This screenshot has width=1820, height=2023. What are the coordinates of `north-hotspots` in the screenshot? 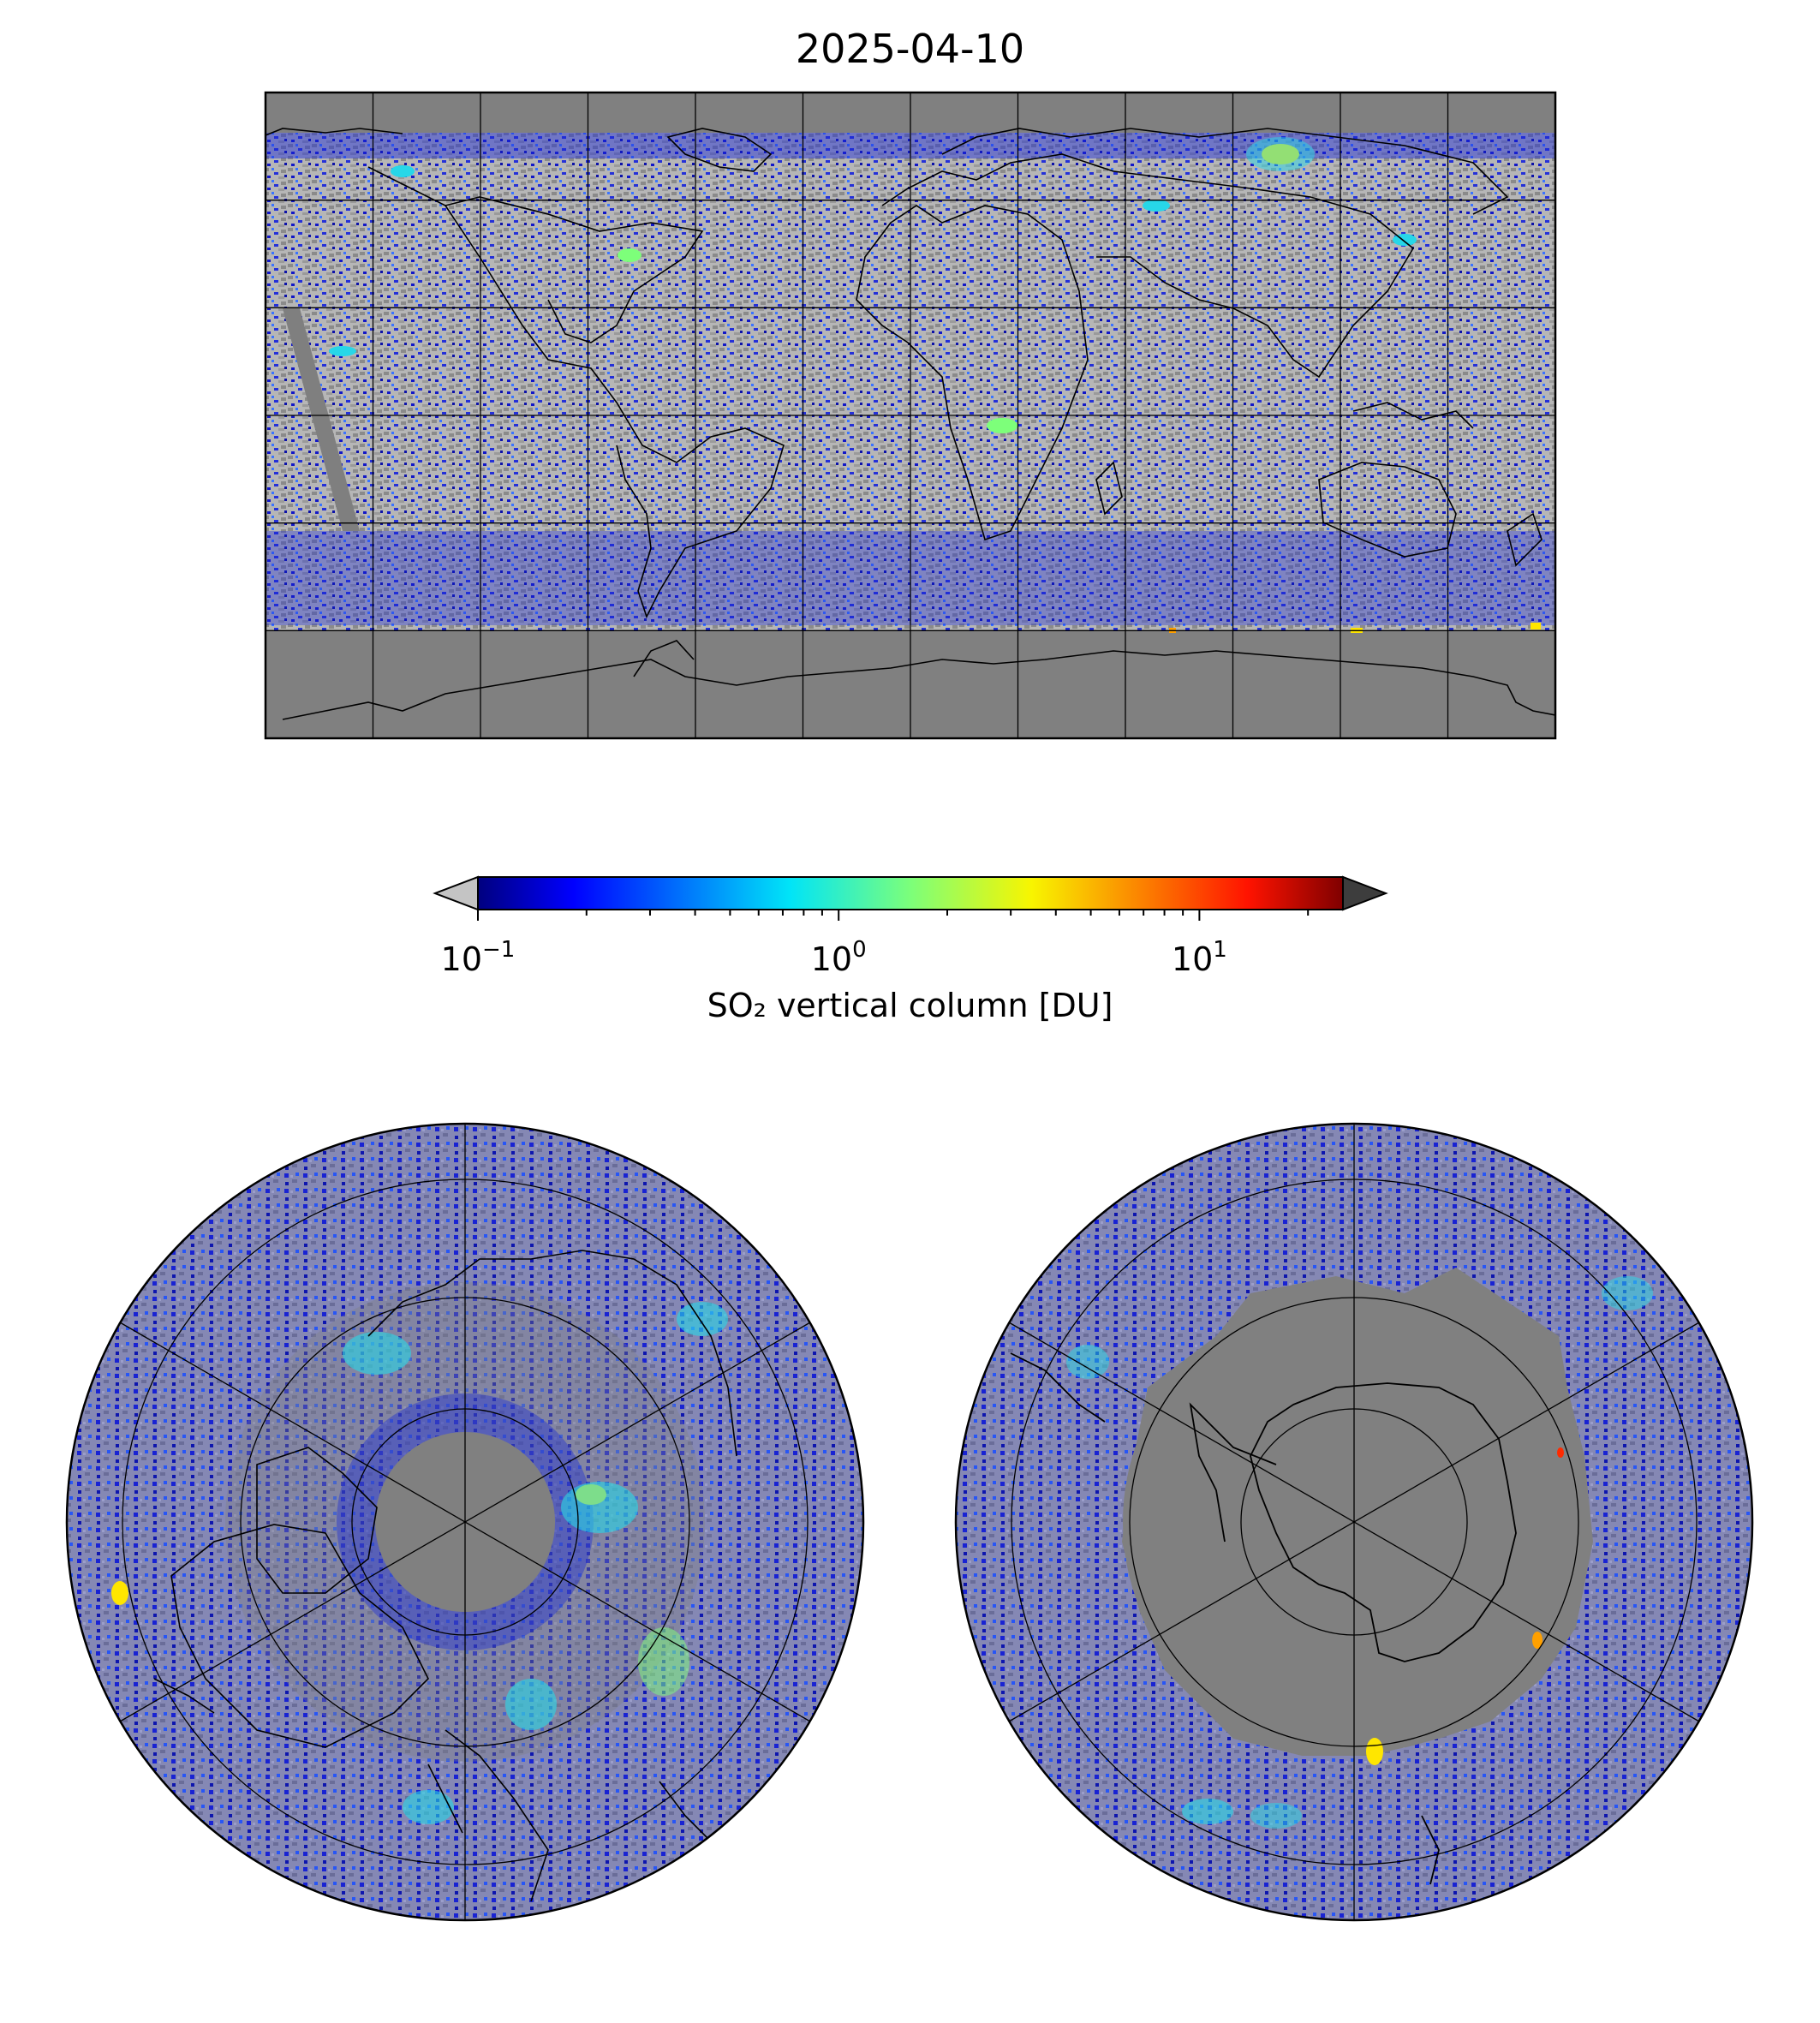 It's located at (420, 1563).